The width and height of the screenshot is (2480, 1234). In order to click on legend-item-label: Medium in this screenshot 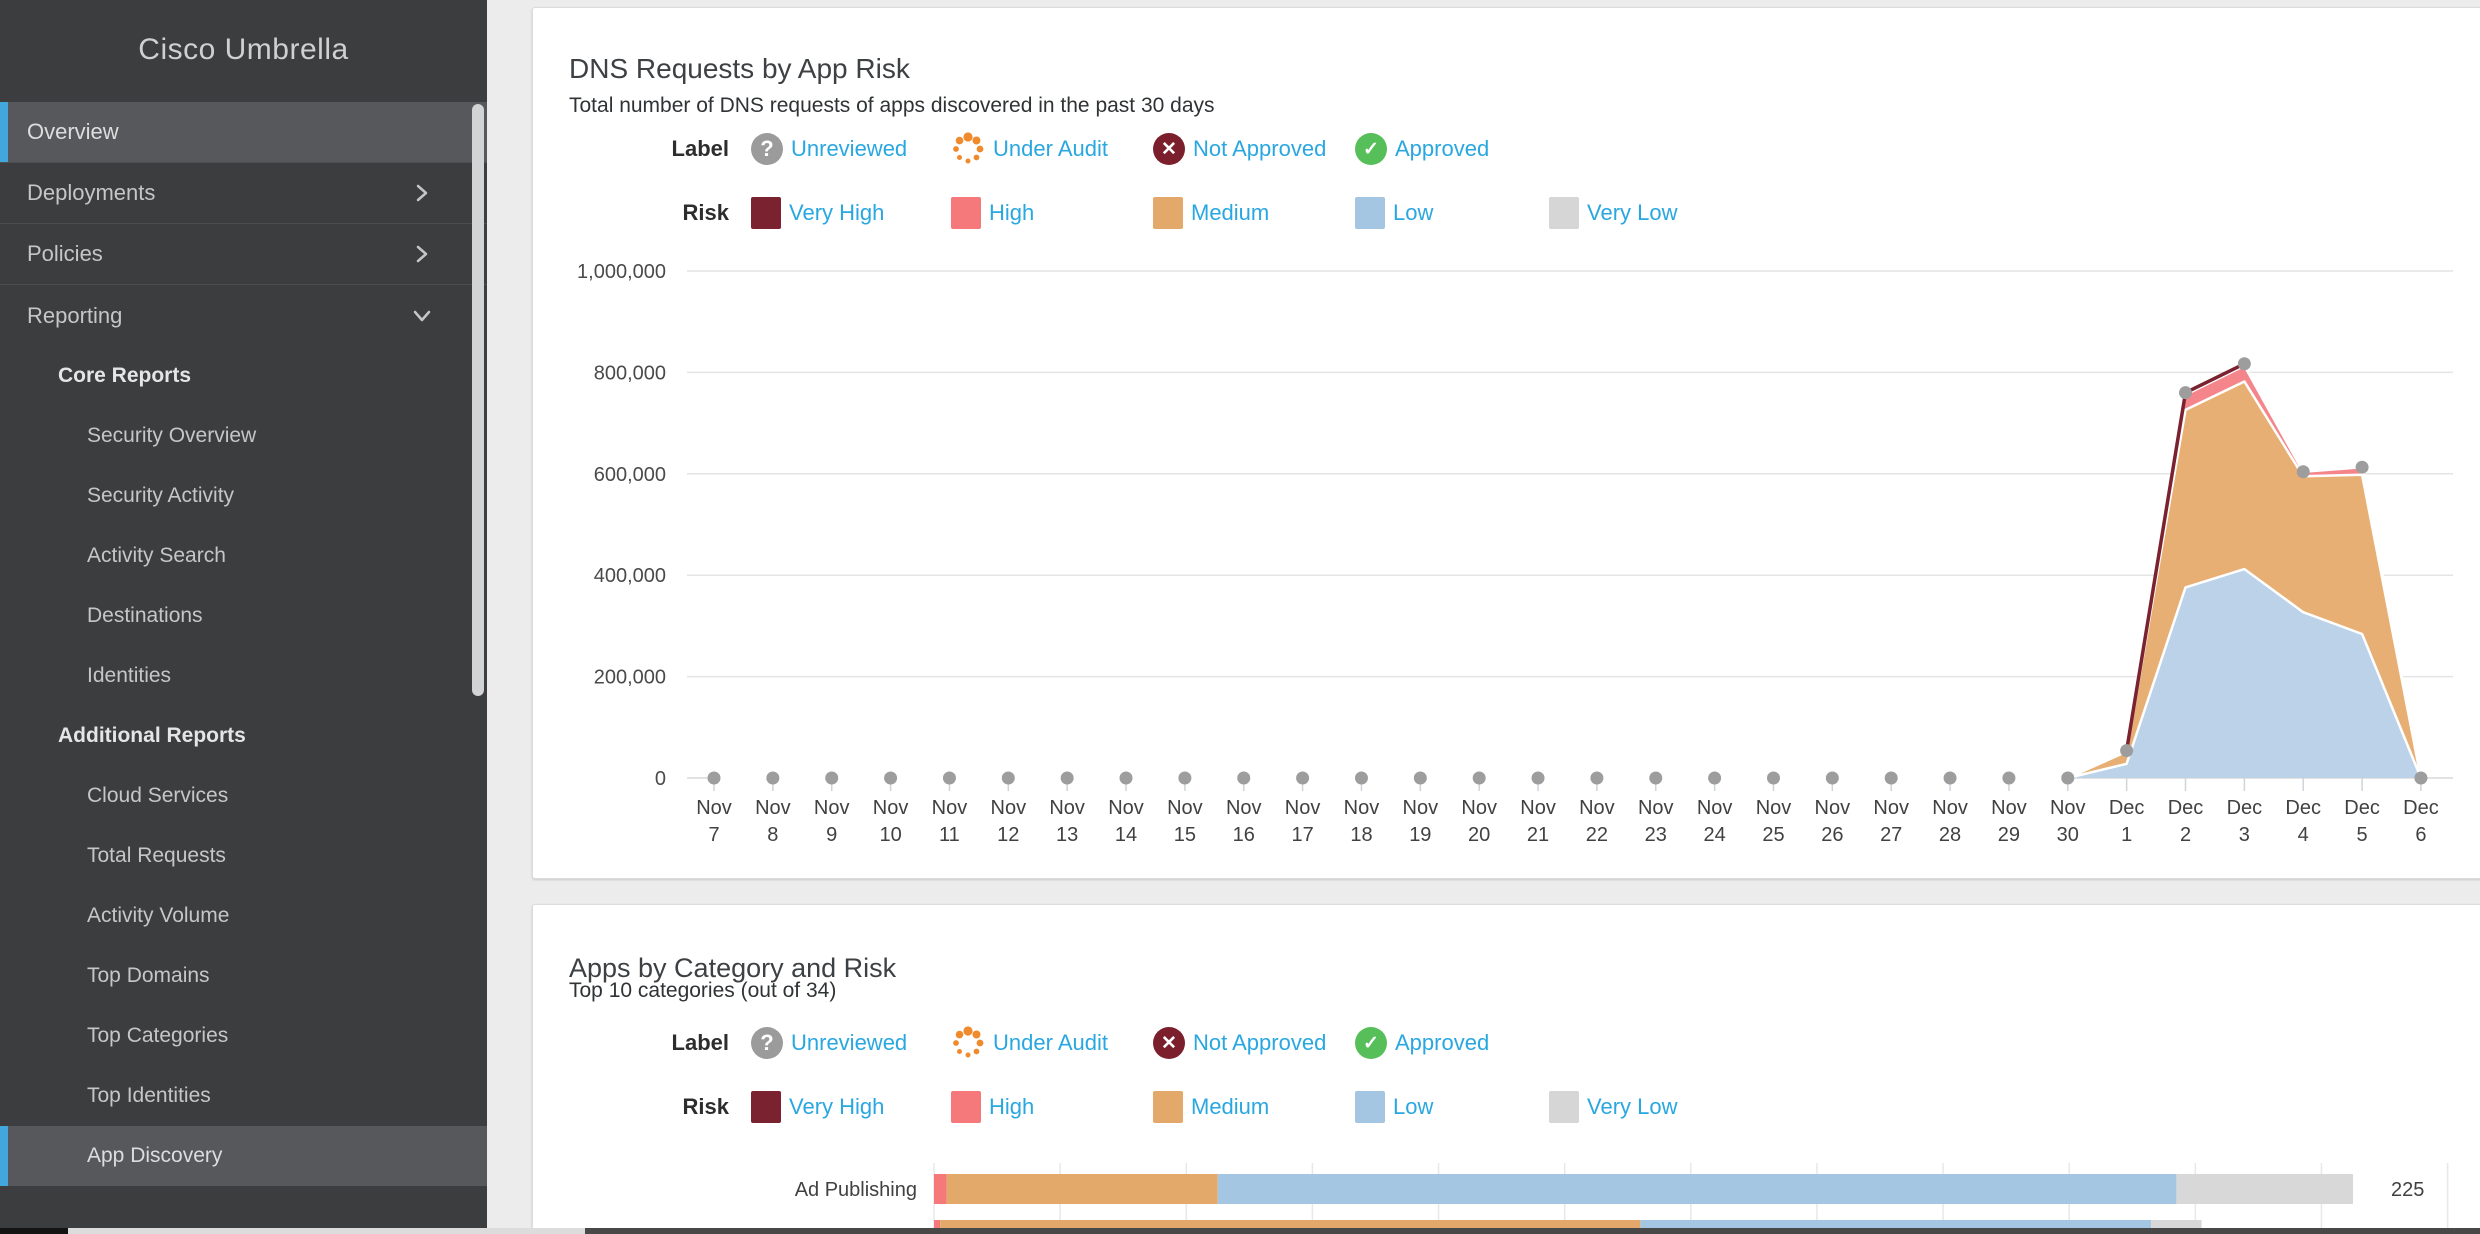, I will do `click(1230, 1106)`.